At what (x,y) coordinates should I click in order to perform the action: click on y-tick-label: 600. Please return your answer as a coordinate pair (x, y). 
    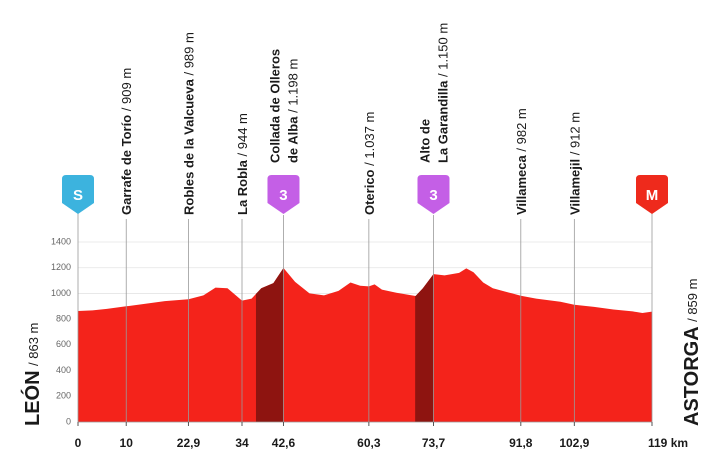
    Looking at the image, I should click on (63, 344).